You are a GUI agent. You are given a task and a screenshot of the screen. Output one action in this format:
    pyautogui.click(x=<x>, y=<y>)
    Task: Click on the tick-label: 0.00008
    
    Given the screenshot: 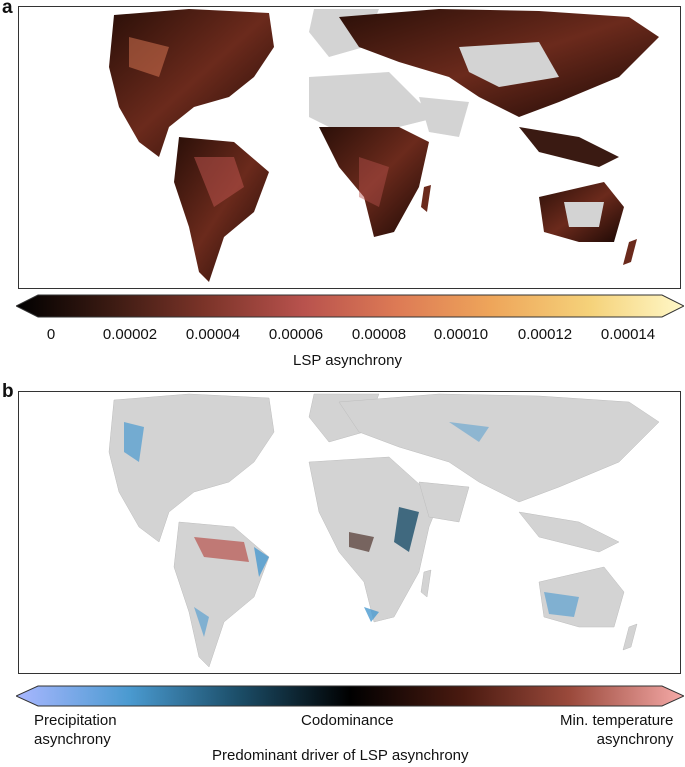 What is the action you would take?
    pyautogui.click(x=379, y=334)
    